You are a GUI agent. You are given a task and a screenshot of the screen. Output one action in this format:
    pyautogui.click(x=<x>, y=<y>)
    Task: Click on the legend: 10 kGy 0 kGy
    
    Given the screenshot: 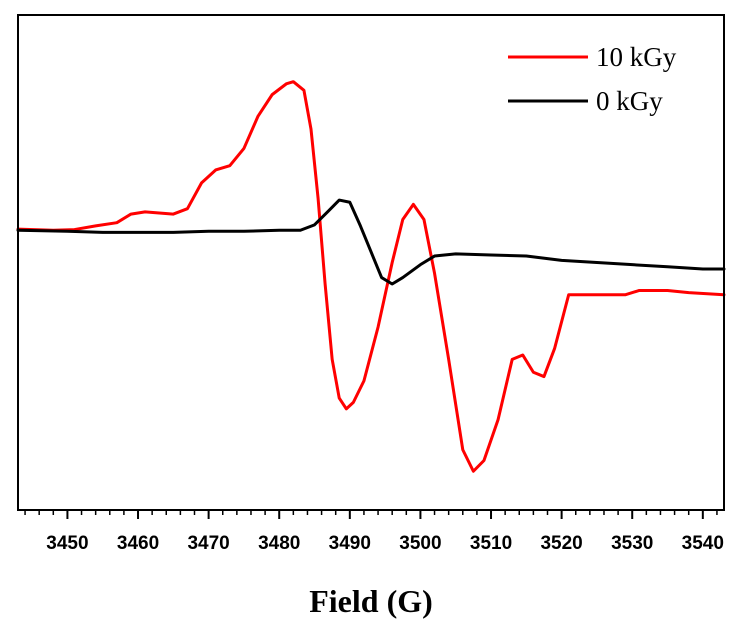 What is the action you would take?
    pyautogui.click(x=592, y=79)
    